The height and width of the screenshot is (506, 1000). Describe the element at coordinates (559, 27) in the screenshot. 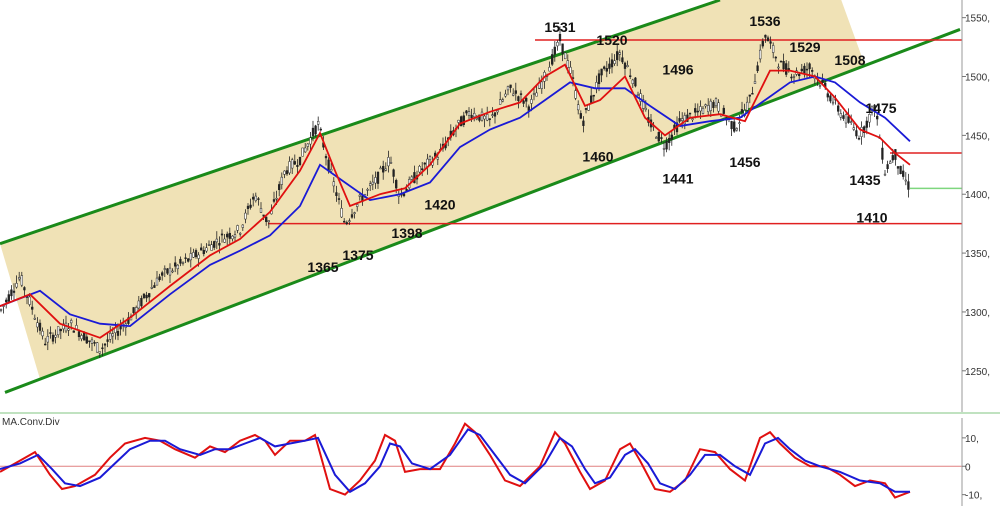

I see `peak-label-1531: 1531` at that location.